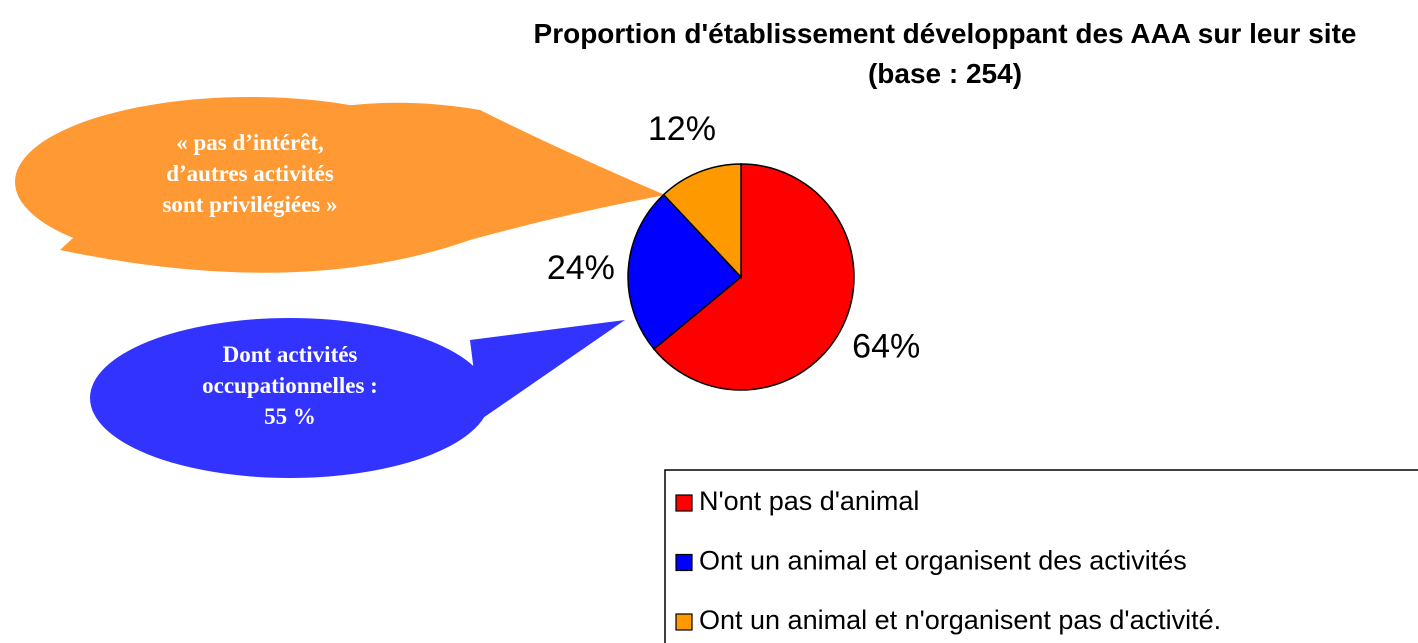 This screenshot has height=643, width=1418. Describe the element at coordinates (290, 385) in the screenshot. I see `annotation: occupationnelles :` at that location.